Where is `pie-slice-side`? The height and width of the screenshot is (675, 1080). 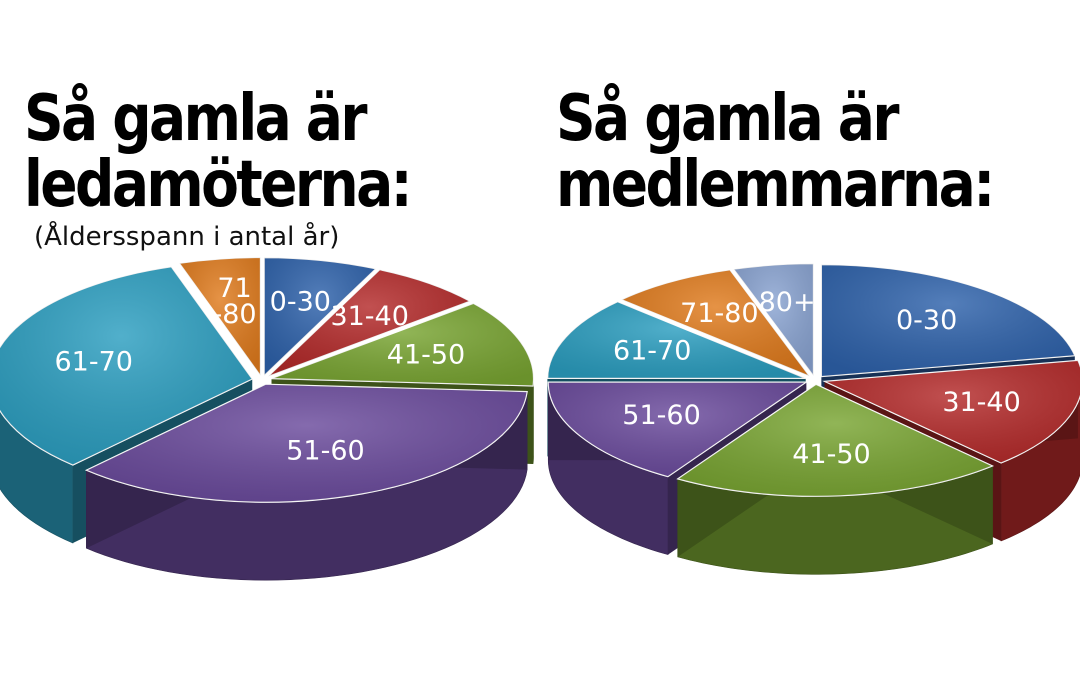 pie-slice-side is located at coordinates (533, 420).